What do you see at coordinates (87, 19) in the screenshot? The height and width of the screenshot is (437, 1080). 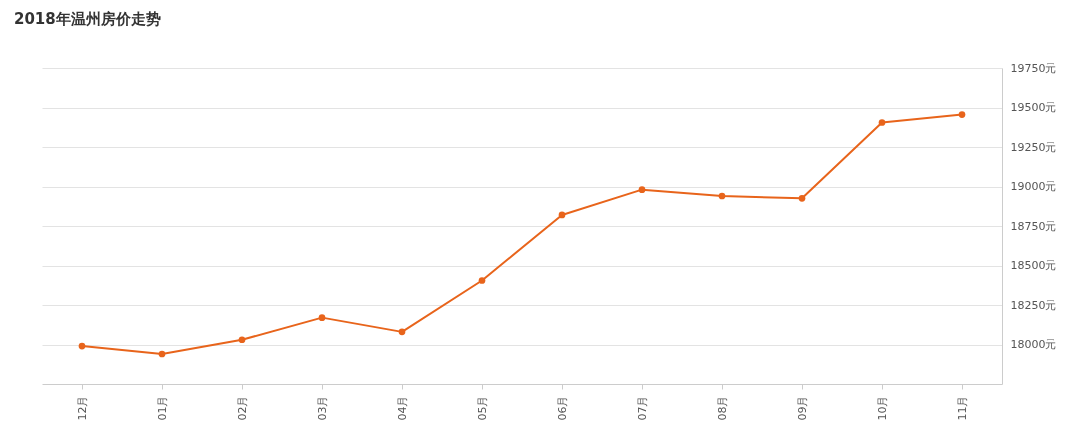 I see `chart-title: 2018年温州房价走势` at bounding box center [87, 19].